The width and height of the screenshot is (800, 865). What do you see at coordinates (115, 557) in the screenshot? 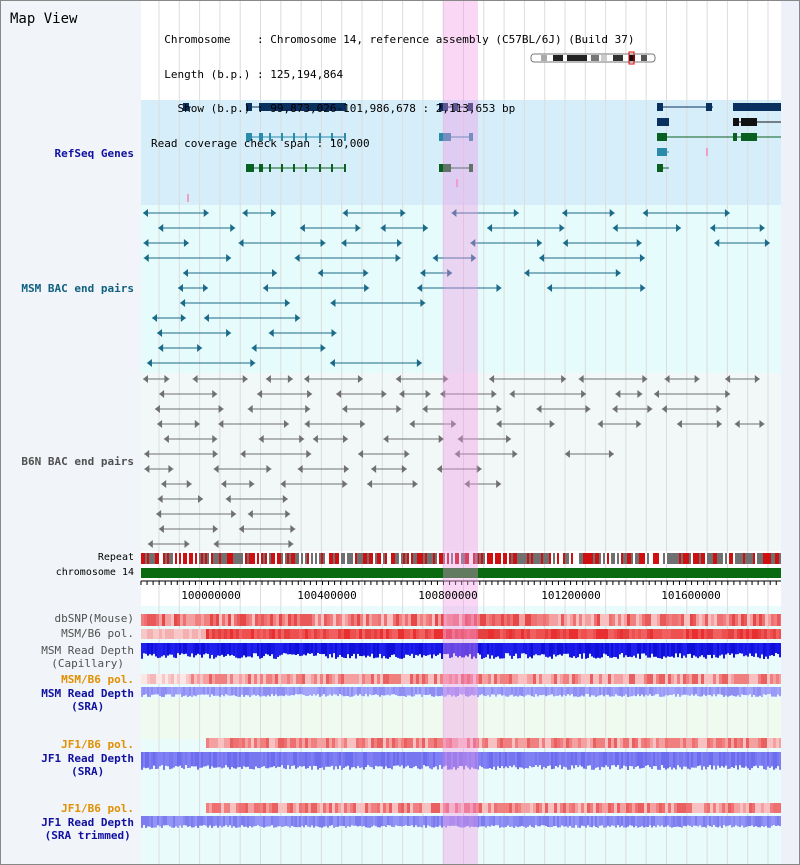
I see `repeat-label: Repeat` at bounding box center [115, 557].